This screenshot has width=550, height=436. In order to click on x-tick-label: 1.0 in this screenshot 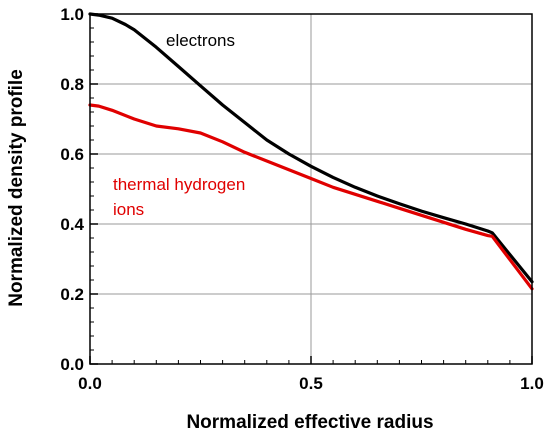, I will do `click(532, 383)`.